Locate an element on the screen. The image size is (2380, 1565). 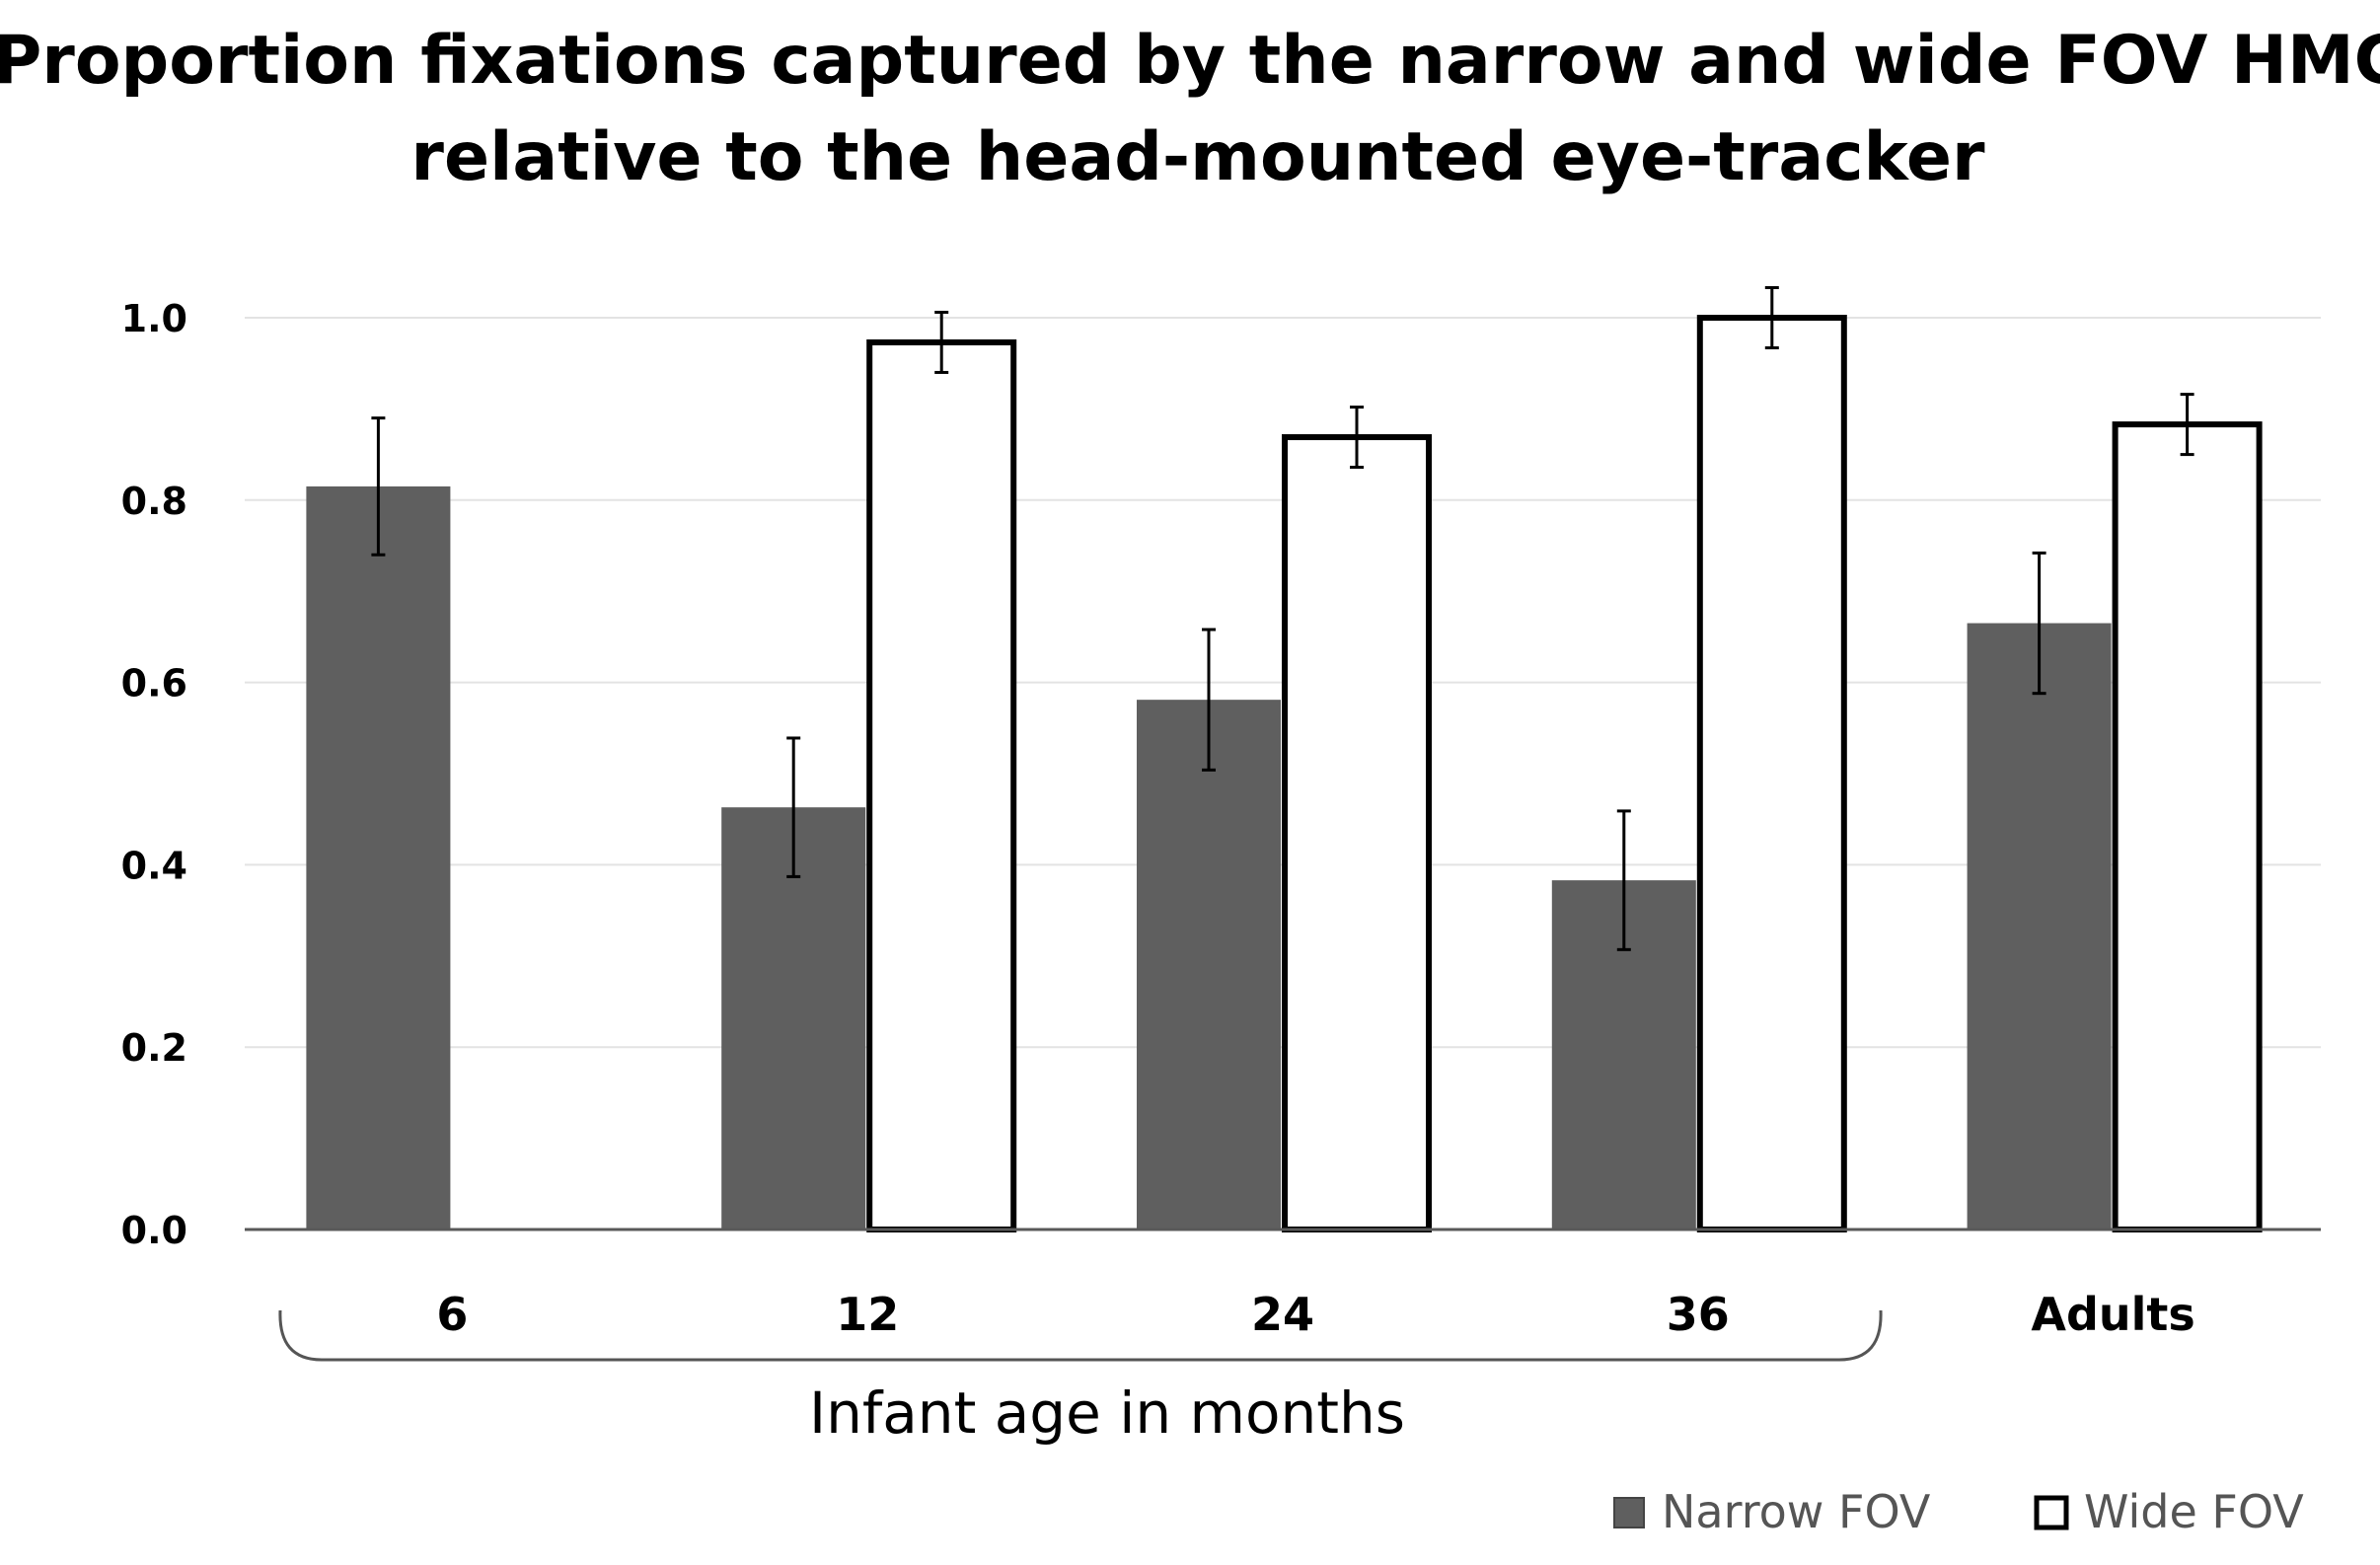
category-label: 24 is located at coordinates (1282, 1315).